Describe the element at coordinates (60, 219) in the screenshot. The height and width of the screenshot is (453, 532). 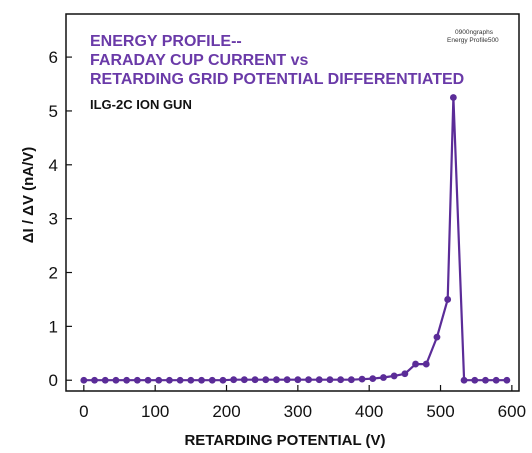
I see `y-axis: 0 1 2 3 4 5 6` at that location.